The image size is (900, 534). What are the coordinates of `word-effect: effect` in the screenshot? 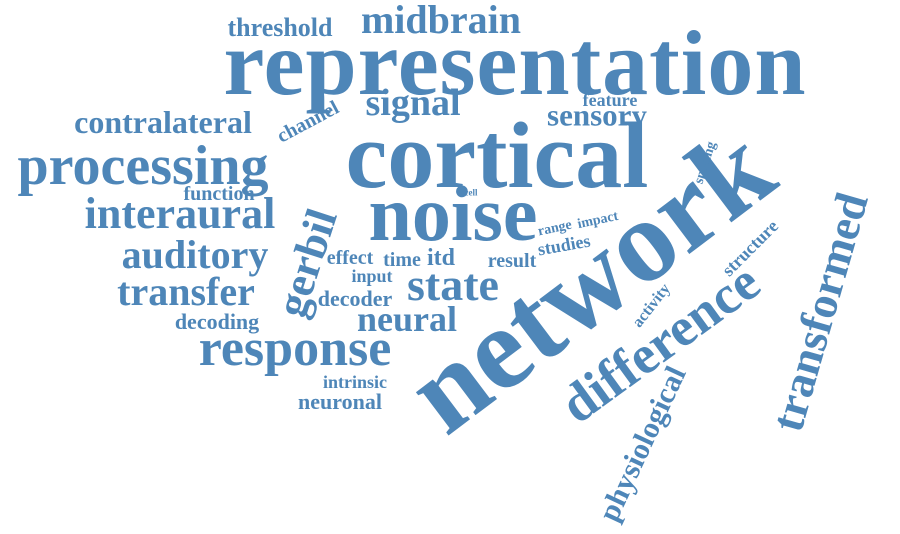 It's located at (350, 258).